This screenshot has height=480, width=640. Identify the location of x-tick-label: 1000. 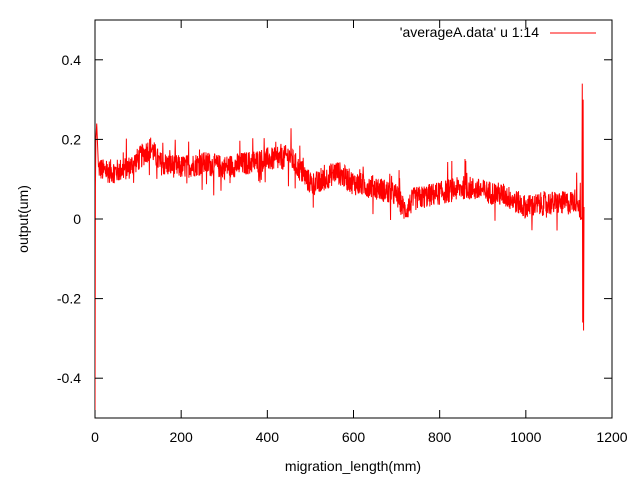
(525, 437).